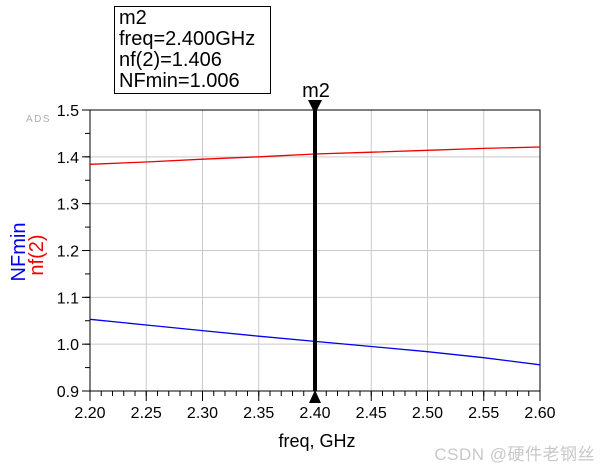 Image resolution: width=603 pixels, height=476 pixels. What do you see at coordinates (539, 413) in the screenshot?
I see `x-tick-label: 2.60` at bounding box center [539, 413].